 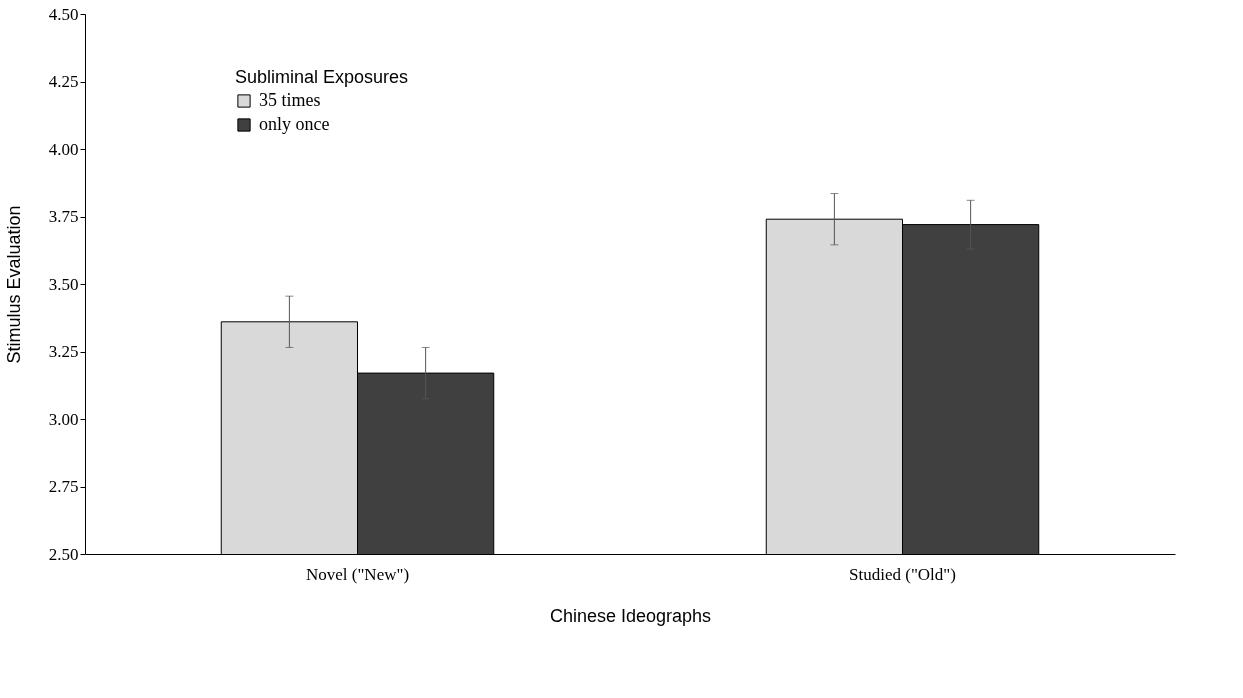 What do you see at coordinates (63, 554) in the screenshot?
I see `y-tick-label: 2.50` at bounding box center [63, 554].